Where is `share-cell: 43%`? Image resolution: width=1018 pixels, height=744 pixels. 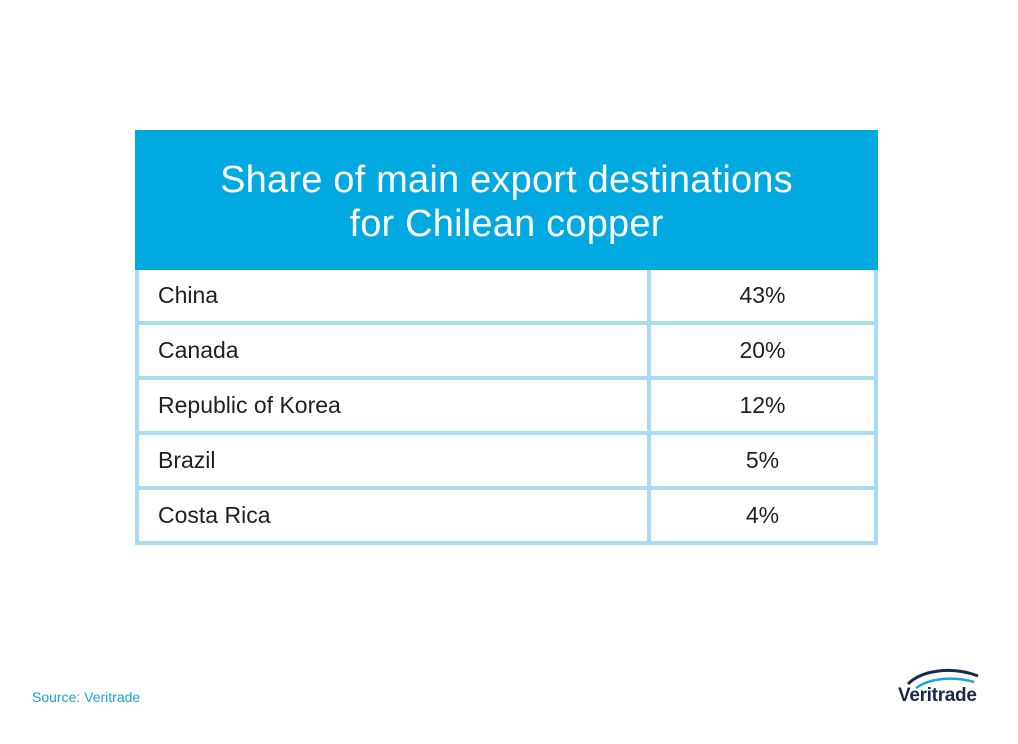 share-cell: 43% is located at coordinates (762, 295).